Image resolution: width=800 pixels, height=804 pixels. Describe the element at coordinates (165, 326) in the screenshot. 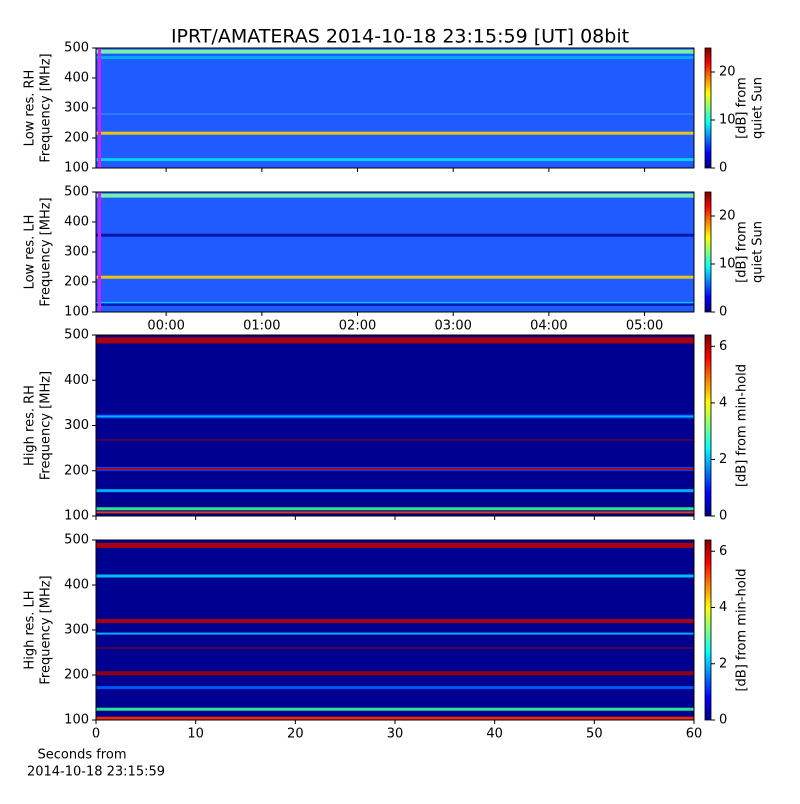

I see `x-tick-label: 00:00` at that location.